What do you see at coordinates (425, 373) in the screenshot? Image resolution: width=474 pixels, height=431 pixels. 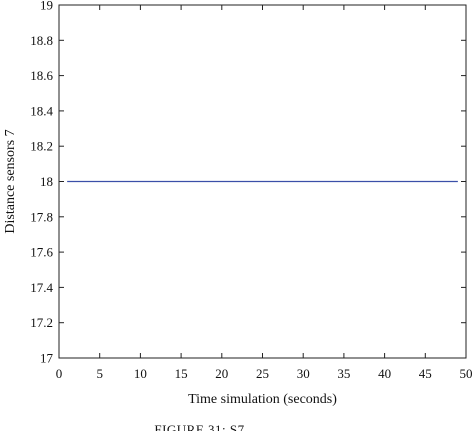 I see `x-tick-label: 45` at bounding box center [425, 373].